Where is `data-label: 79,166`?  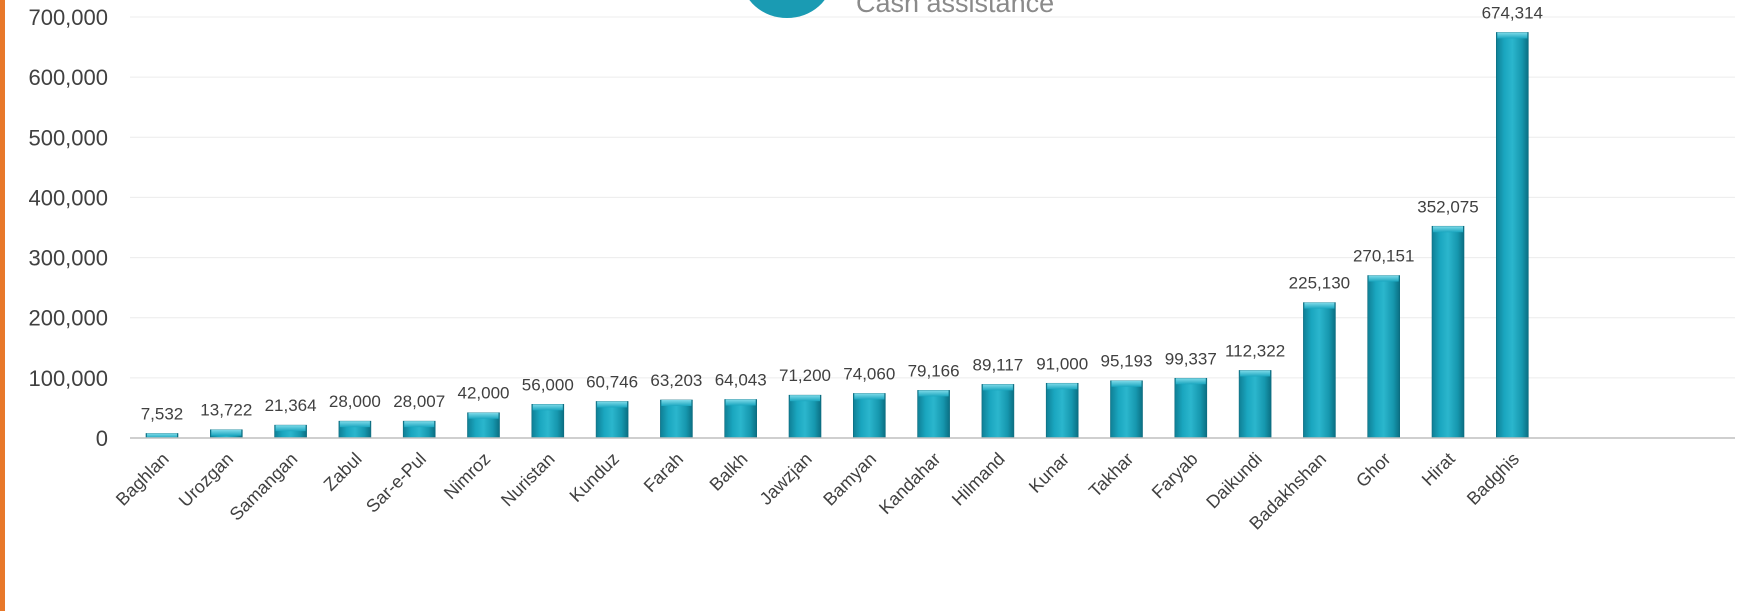
data-label: 79,166 is located at coordinates (934, 370).